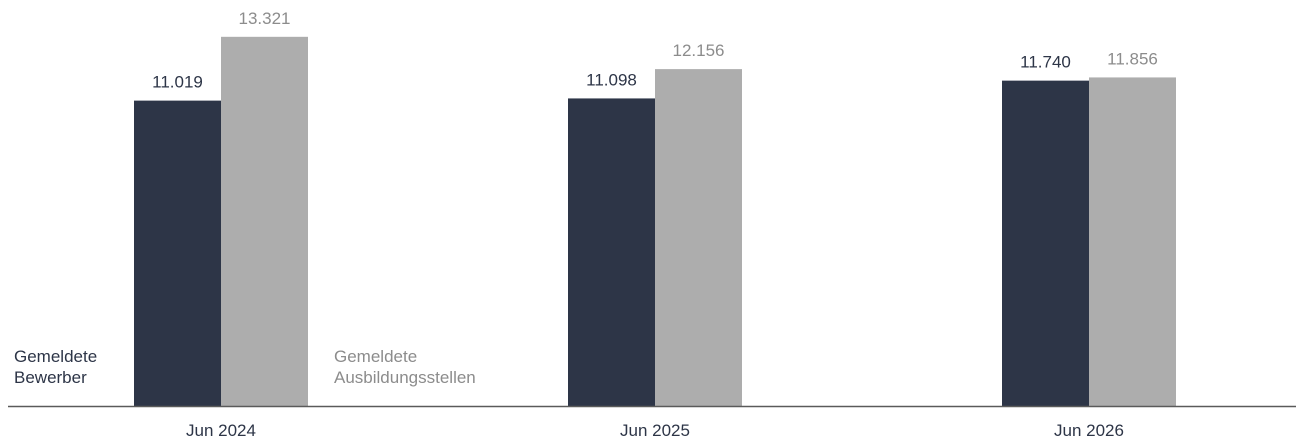 The height and width of the screenshot is (441, 1304). I want to click on x-tick-label: Jun 2026, so click(1089, 430).